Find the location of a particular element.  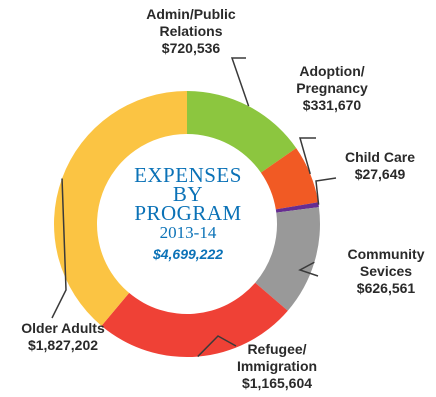

label-refugee: Refugee/ Immigration $1,165,604 is located at coordinates (277, 366).